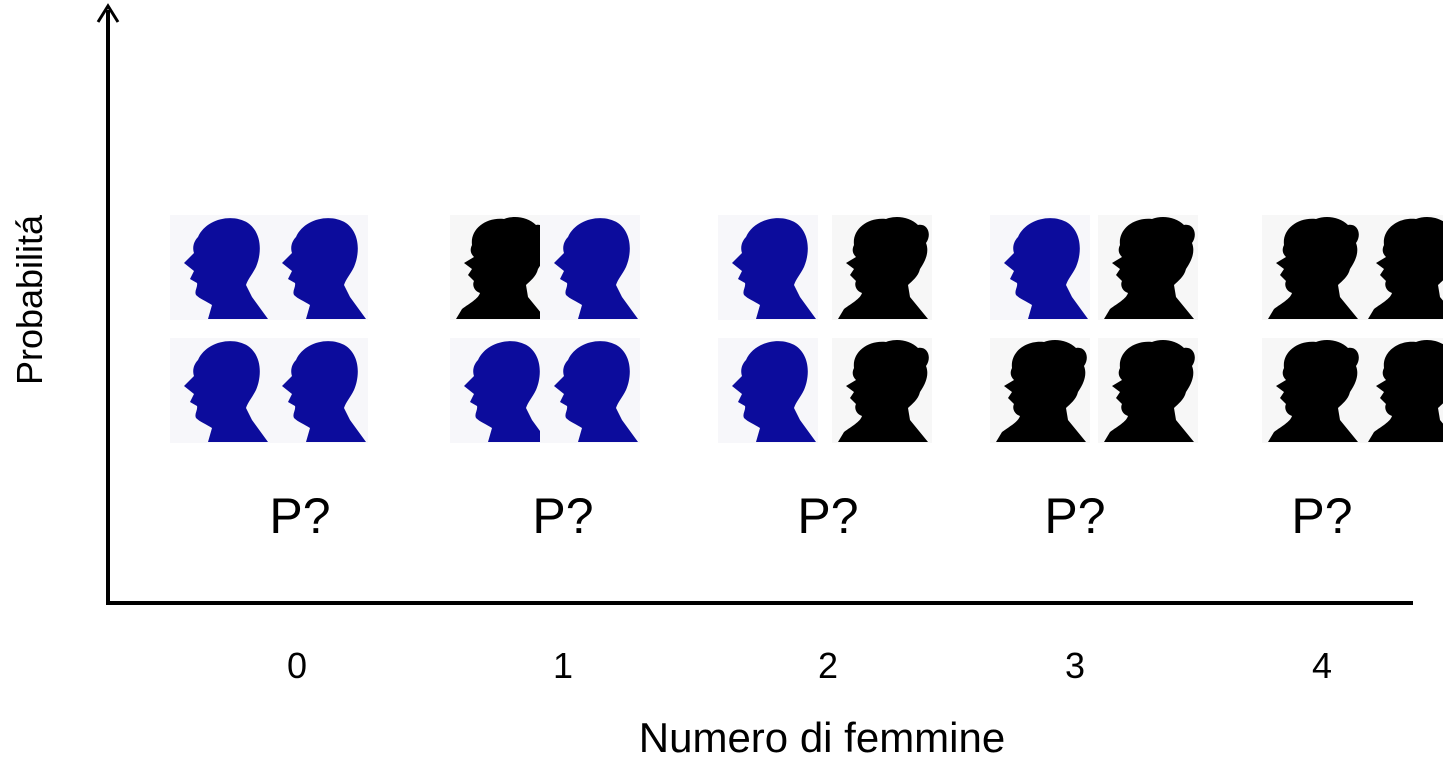 Image resolution: width=1443 pixels, height=758 pixels. What do you see at coordinates (29, 299) in the screenshot?
I see `y-axis-label: Probabilitá` at bounding box center [29, 299].